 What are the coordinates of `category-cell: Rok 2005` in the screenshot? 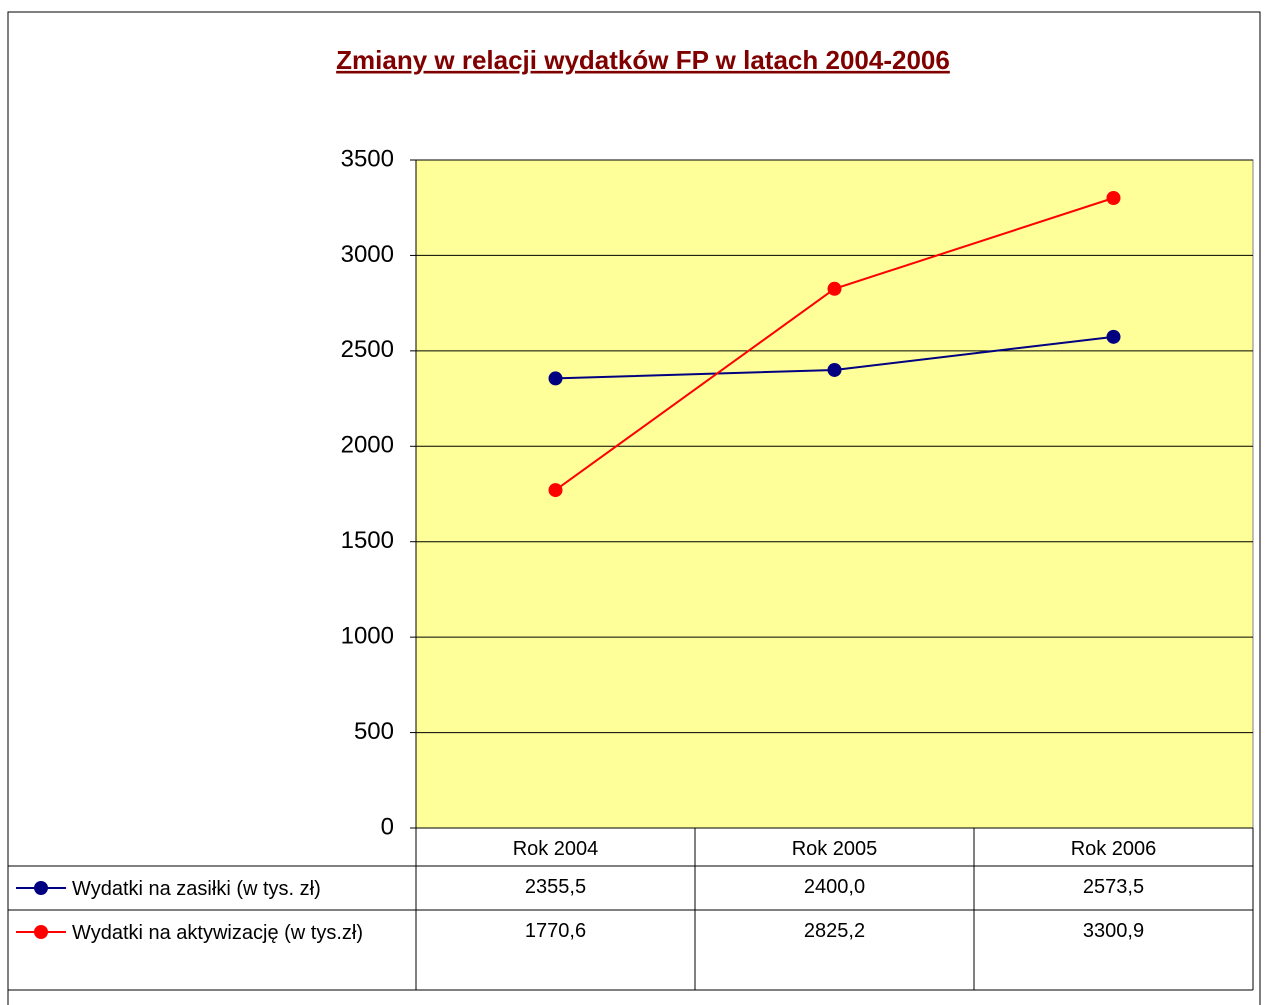 It's located at (834, 849).